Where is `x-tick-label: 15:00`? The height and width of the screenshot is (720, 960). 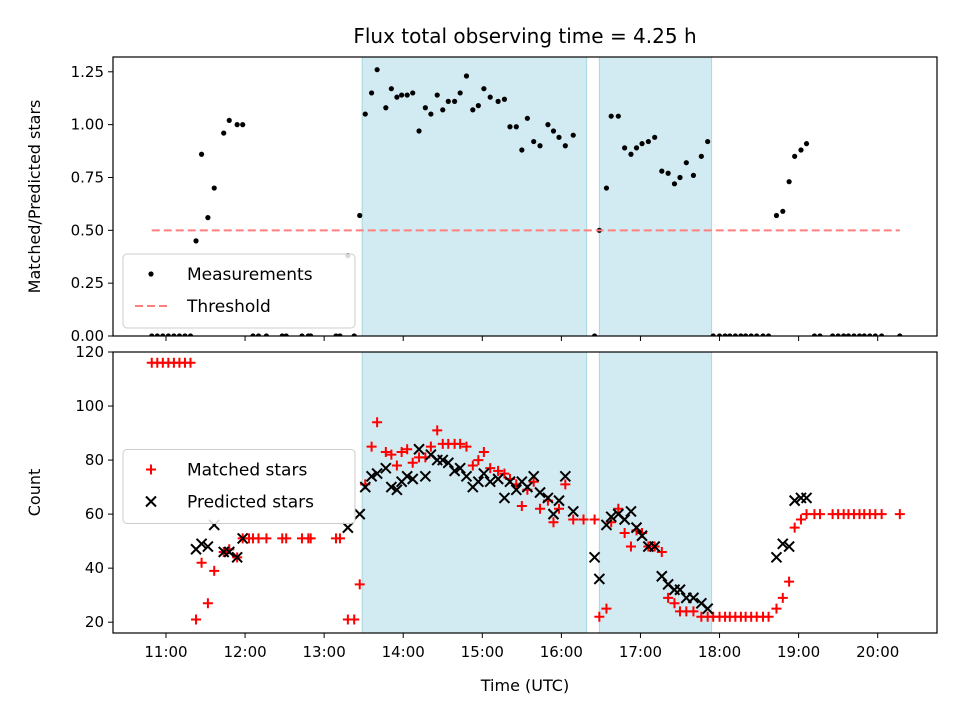
x-tick-label: 15:00 is located at coordinates (482, 652).